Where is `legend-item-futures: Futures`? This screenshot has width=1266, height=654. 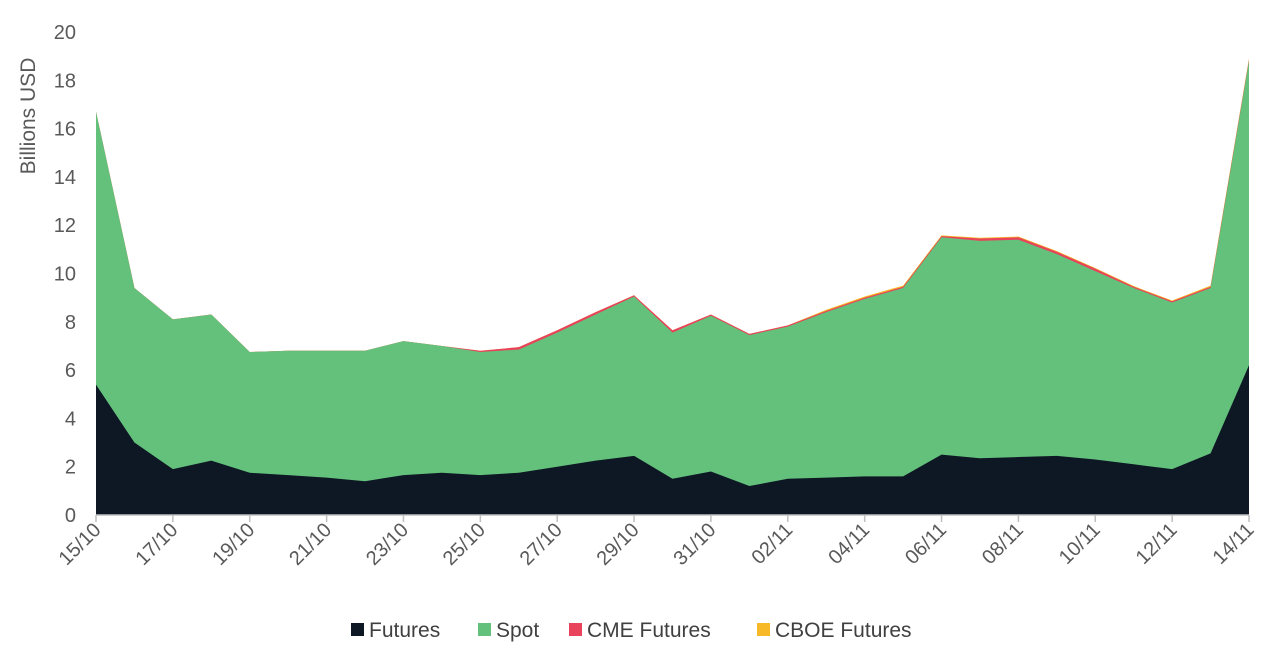
legend-item-futures: Futures is located at coordinates (395, 630).